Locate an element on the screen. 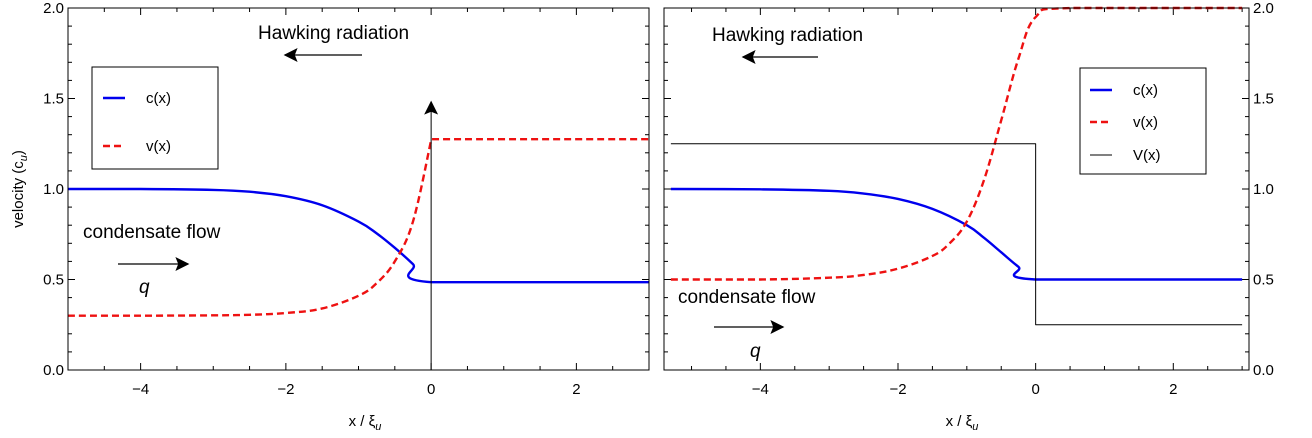 This screenshot has width=1312, height=438. right-q-label: q is located at coordinates (755, 351).